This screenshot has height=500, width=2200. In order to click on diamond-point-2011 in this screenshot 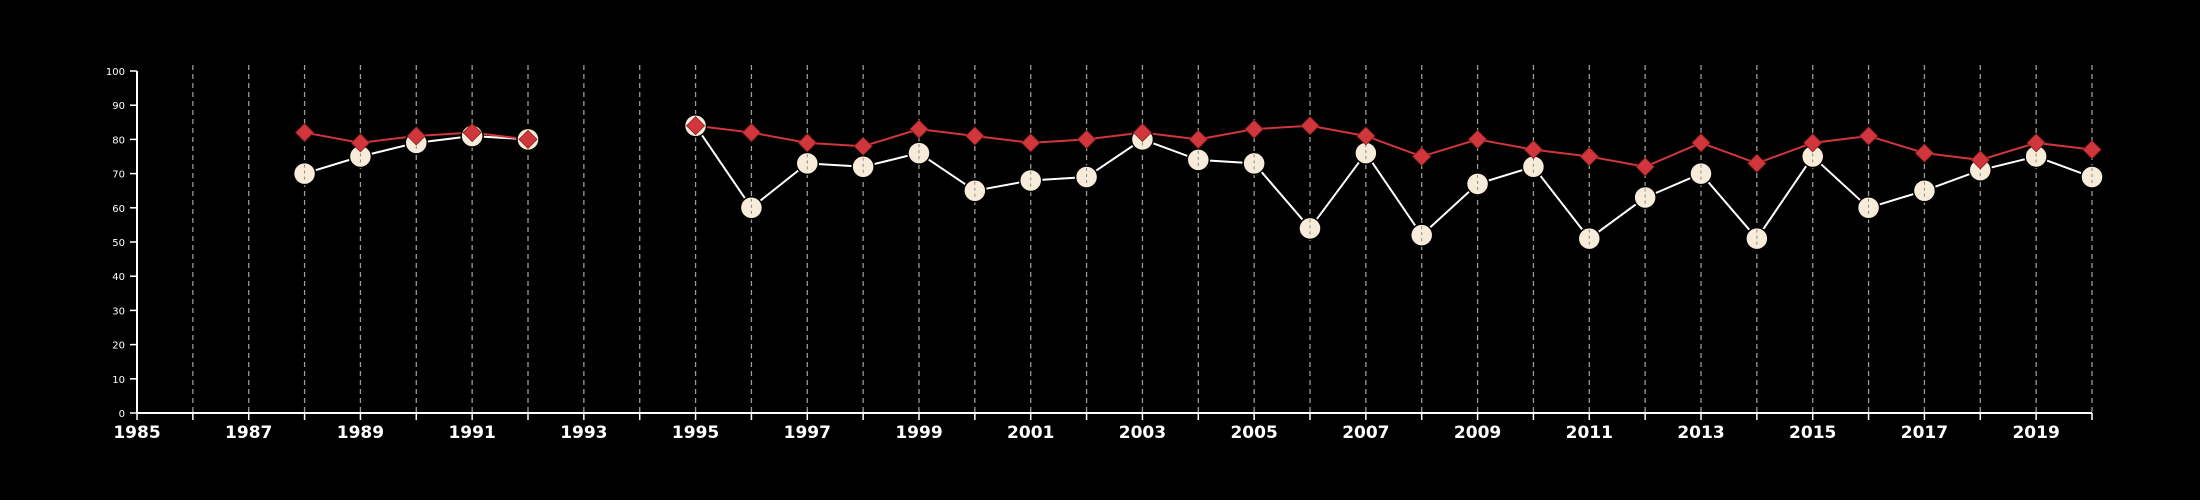, I will do `click(1589, 156)`.